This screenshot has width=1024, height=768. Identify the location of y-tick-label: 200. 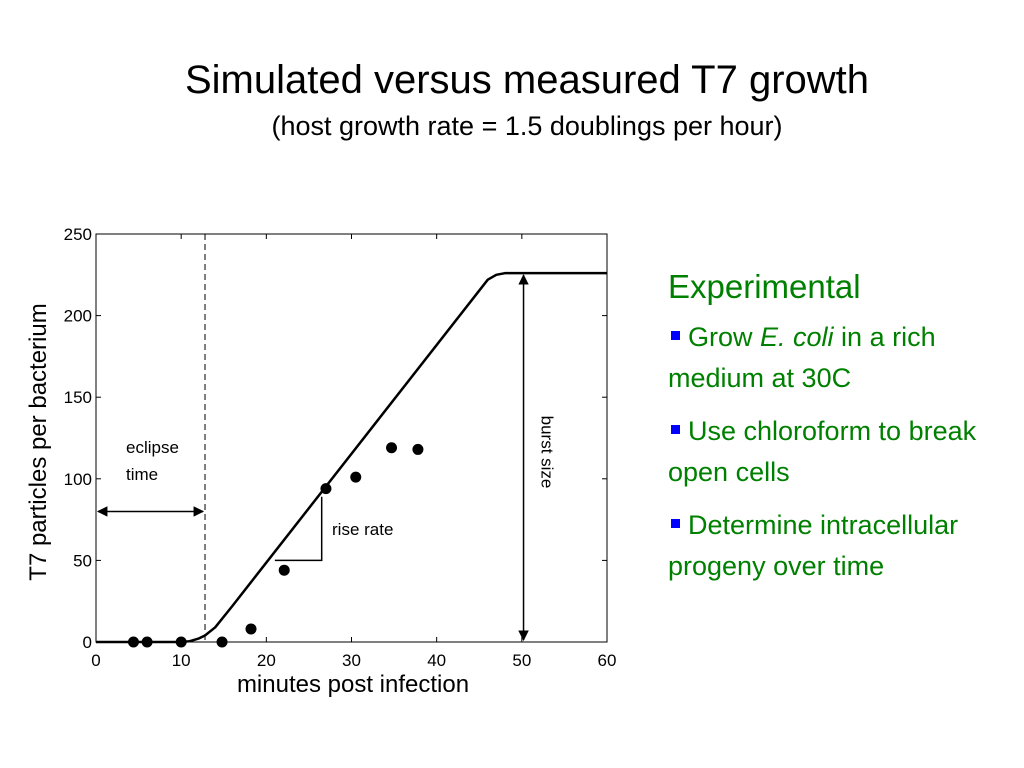
(78, 316).